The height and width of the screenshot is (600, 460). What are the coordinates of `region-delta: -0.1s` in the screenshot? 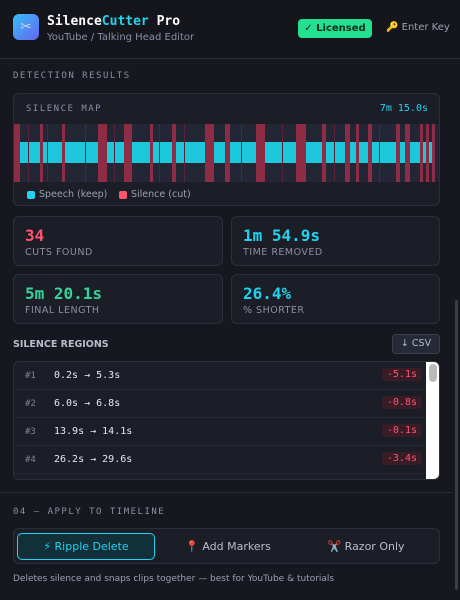 It's located at (401, 430).